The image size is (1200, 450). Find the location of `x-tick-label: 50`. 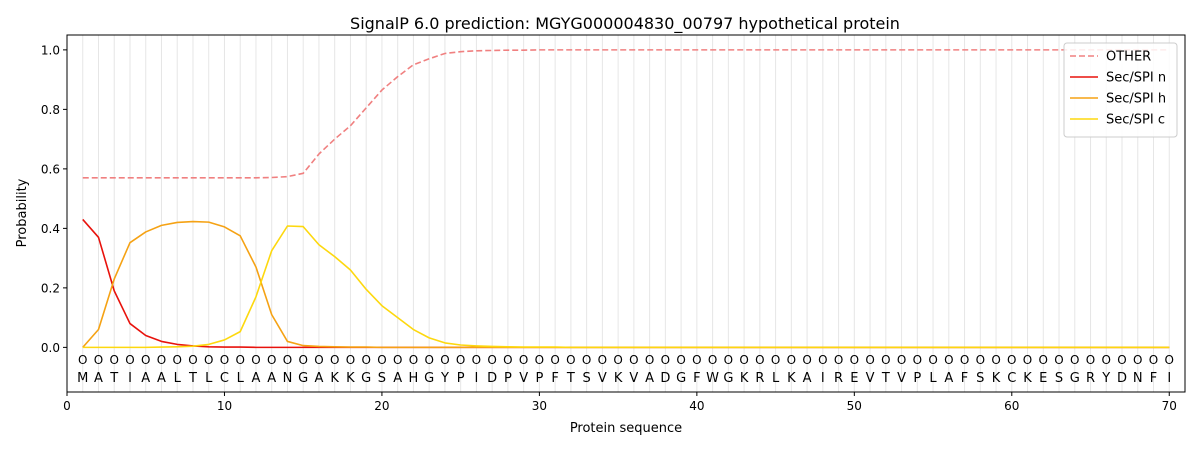

x-tick-label: 50 is located at coordinates (854, 406).